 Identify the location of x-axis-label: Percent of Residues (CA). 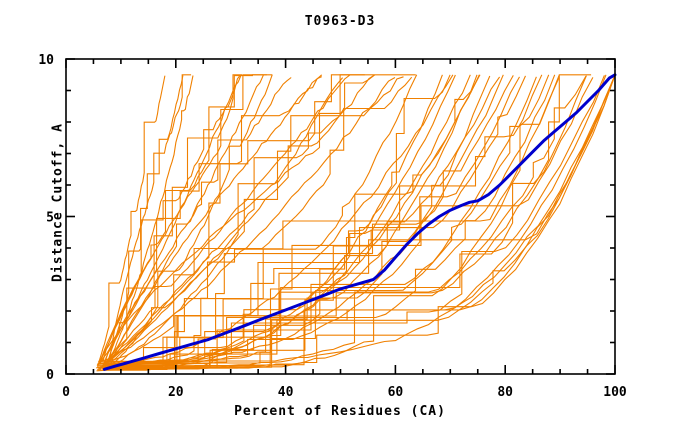
(340, 411).